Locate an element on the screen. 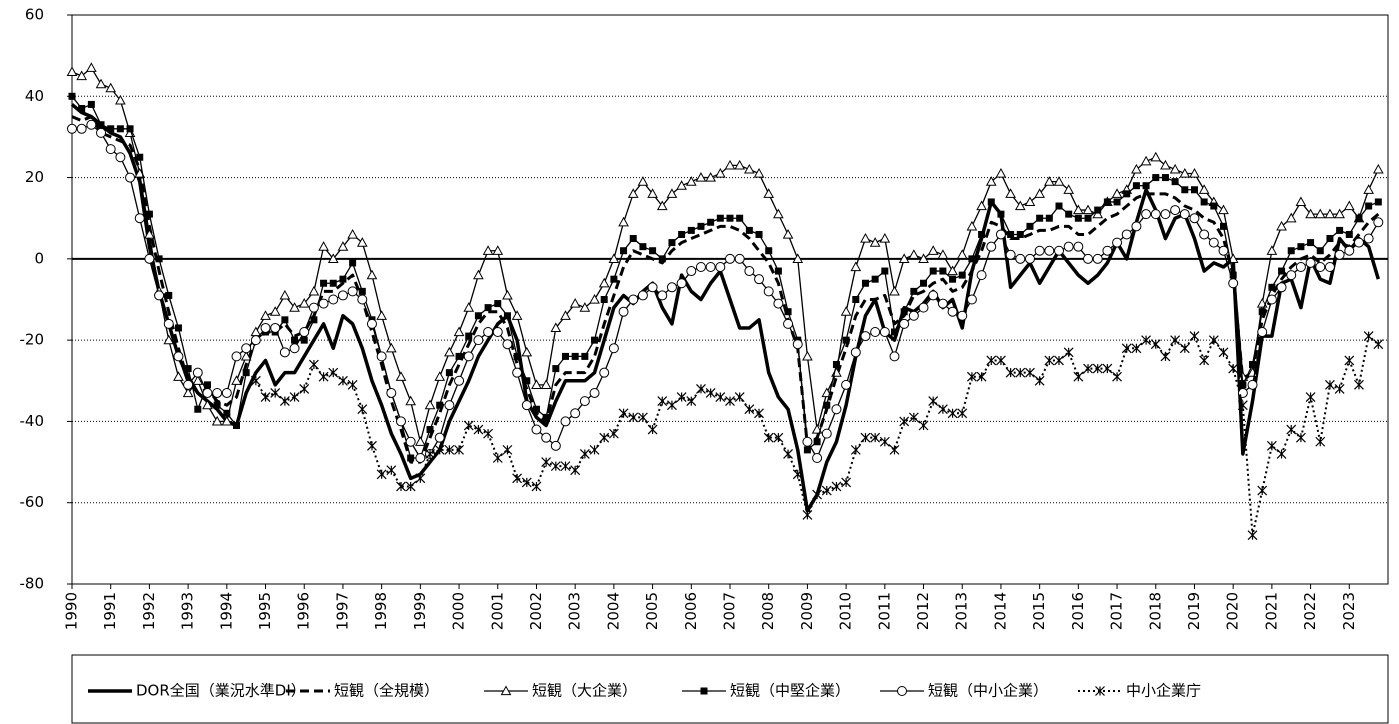  y-tick-label: 40 is located at coordinates (34, 96).